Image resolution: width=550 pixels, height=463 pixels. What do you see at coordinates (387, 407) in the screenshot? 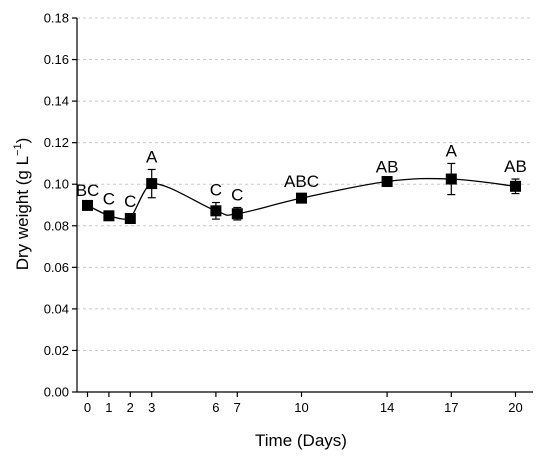
I see `x-tick-label: 14` at bounding box center [387, 407].